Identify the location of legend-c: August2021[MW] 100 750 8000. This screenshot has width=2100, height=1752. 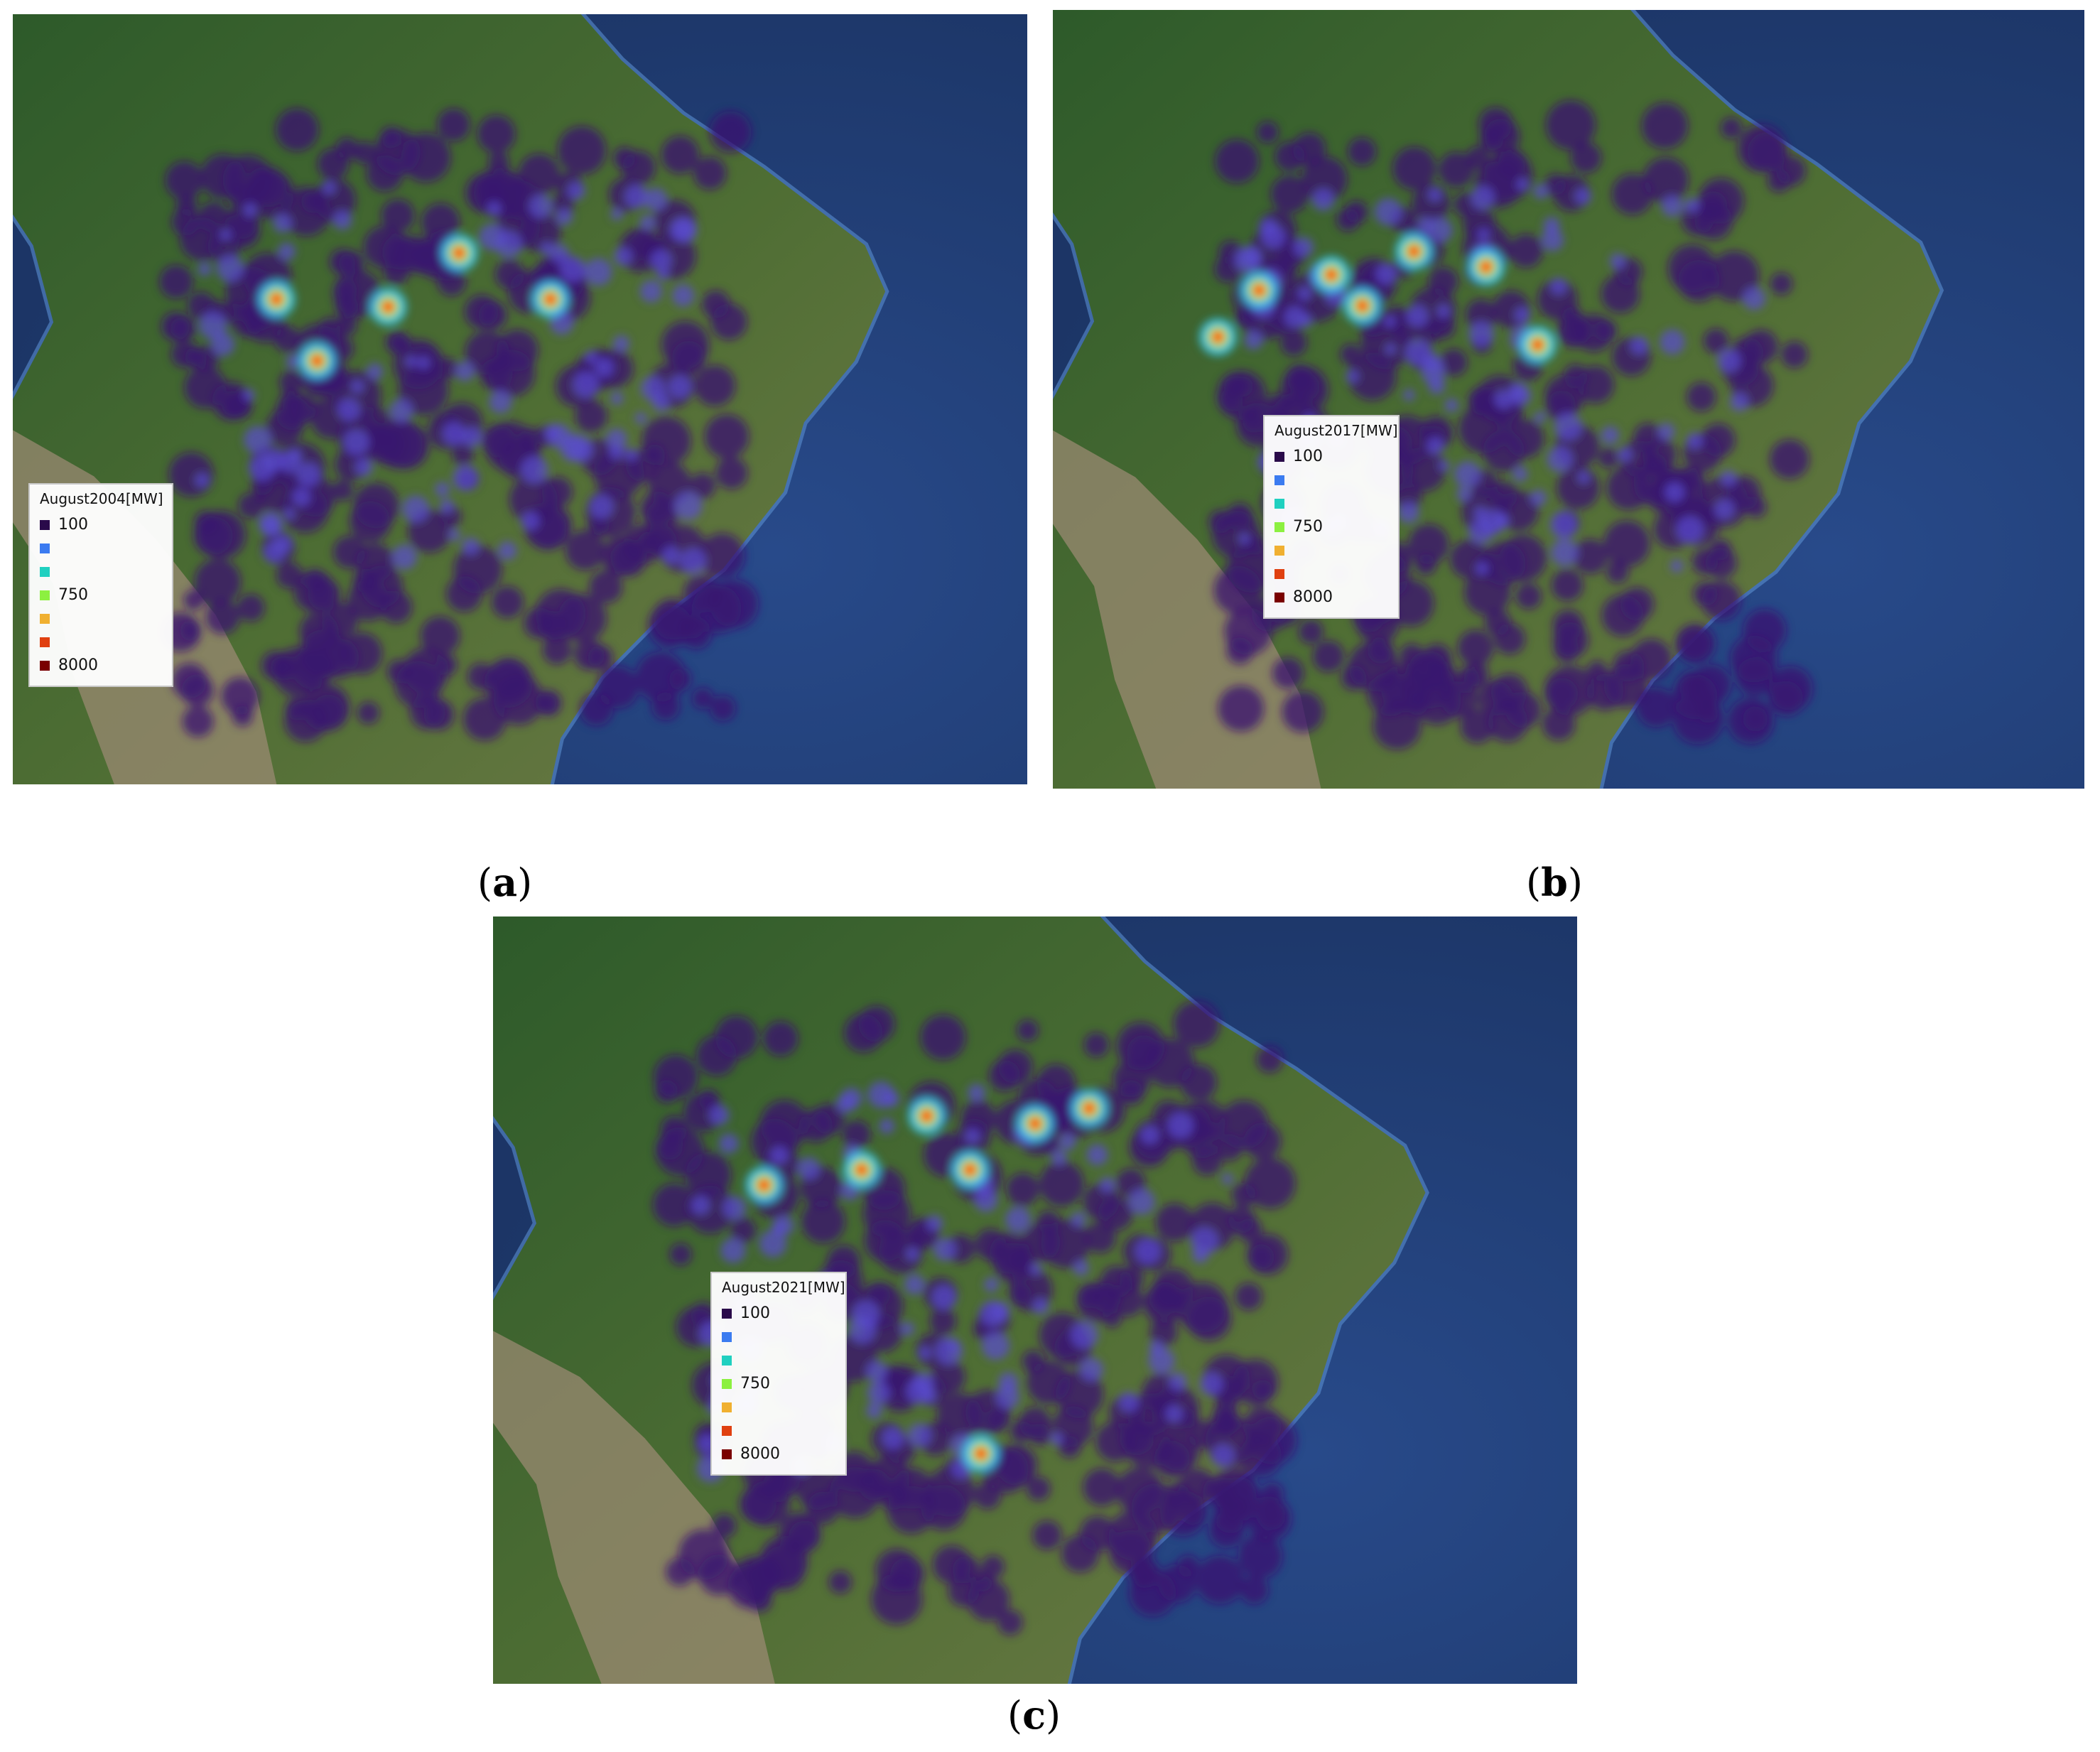
(778, 1374).